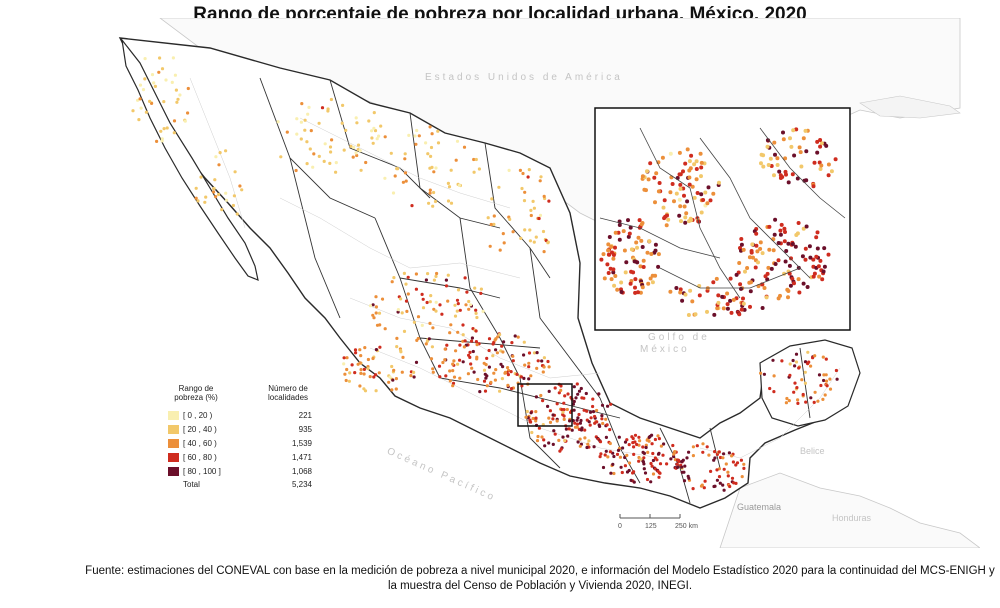  What do you see at coordinates (305, 415) in the screenshot?
I see `legend-count: 221` at bounding box center [305, 415].